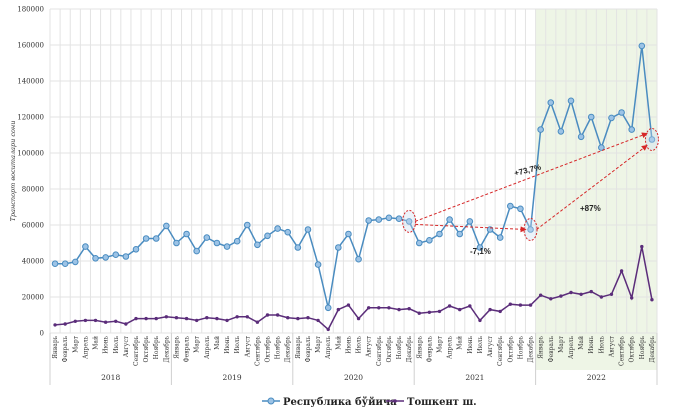 The width and height of the screenshot is (680, 417). What do you see at coordinates (42, 334) in the screenshot?
I see `y-tick-label: 0` at bounding box center [42, 334].